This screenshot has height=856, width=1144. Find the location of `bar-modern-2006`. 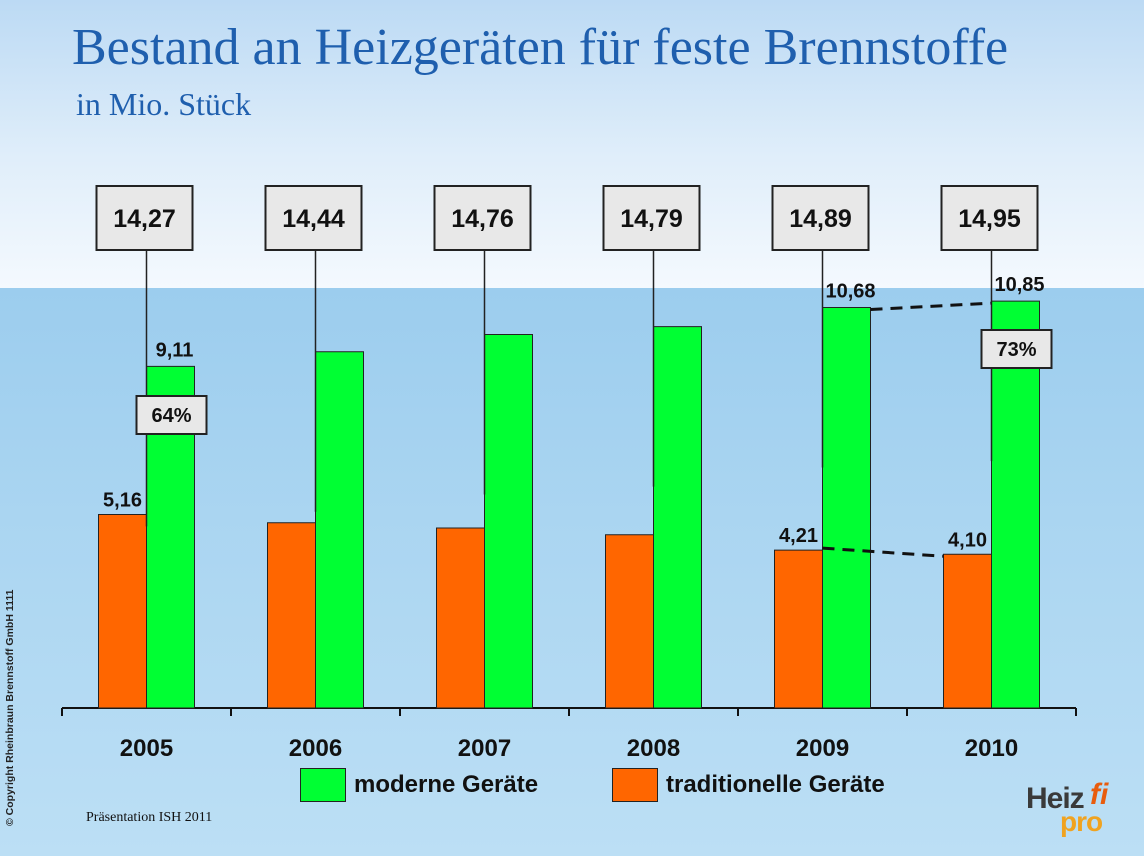

bar-modern-2006 is located at coordinates (339, 530).